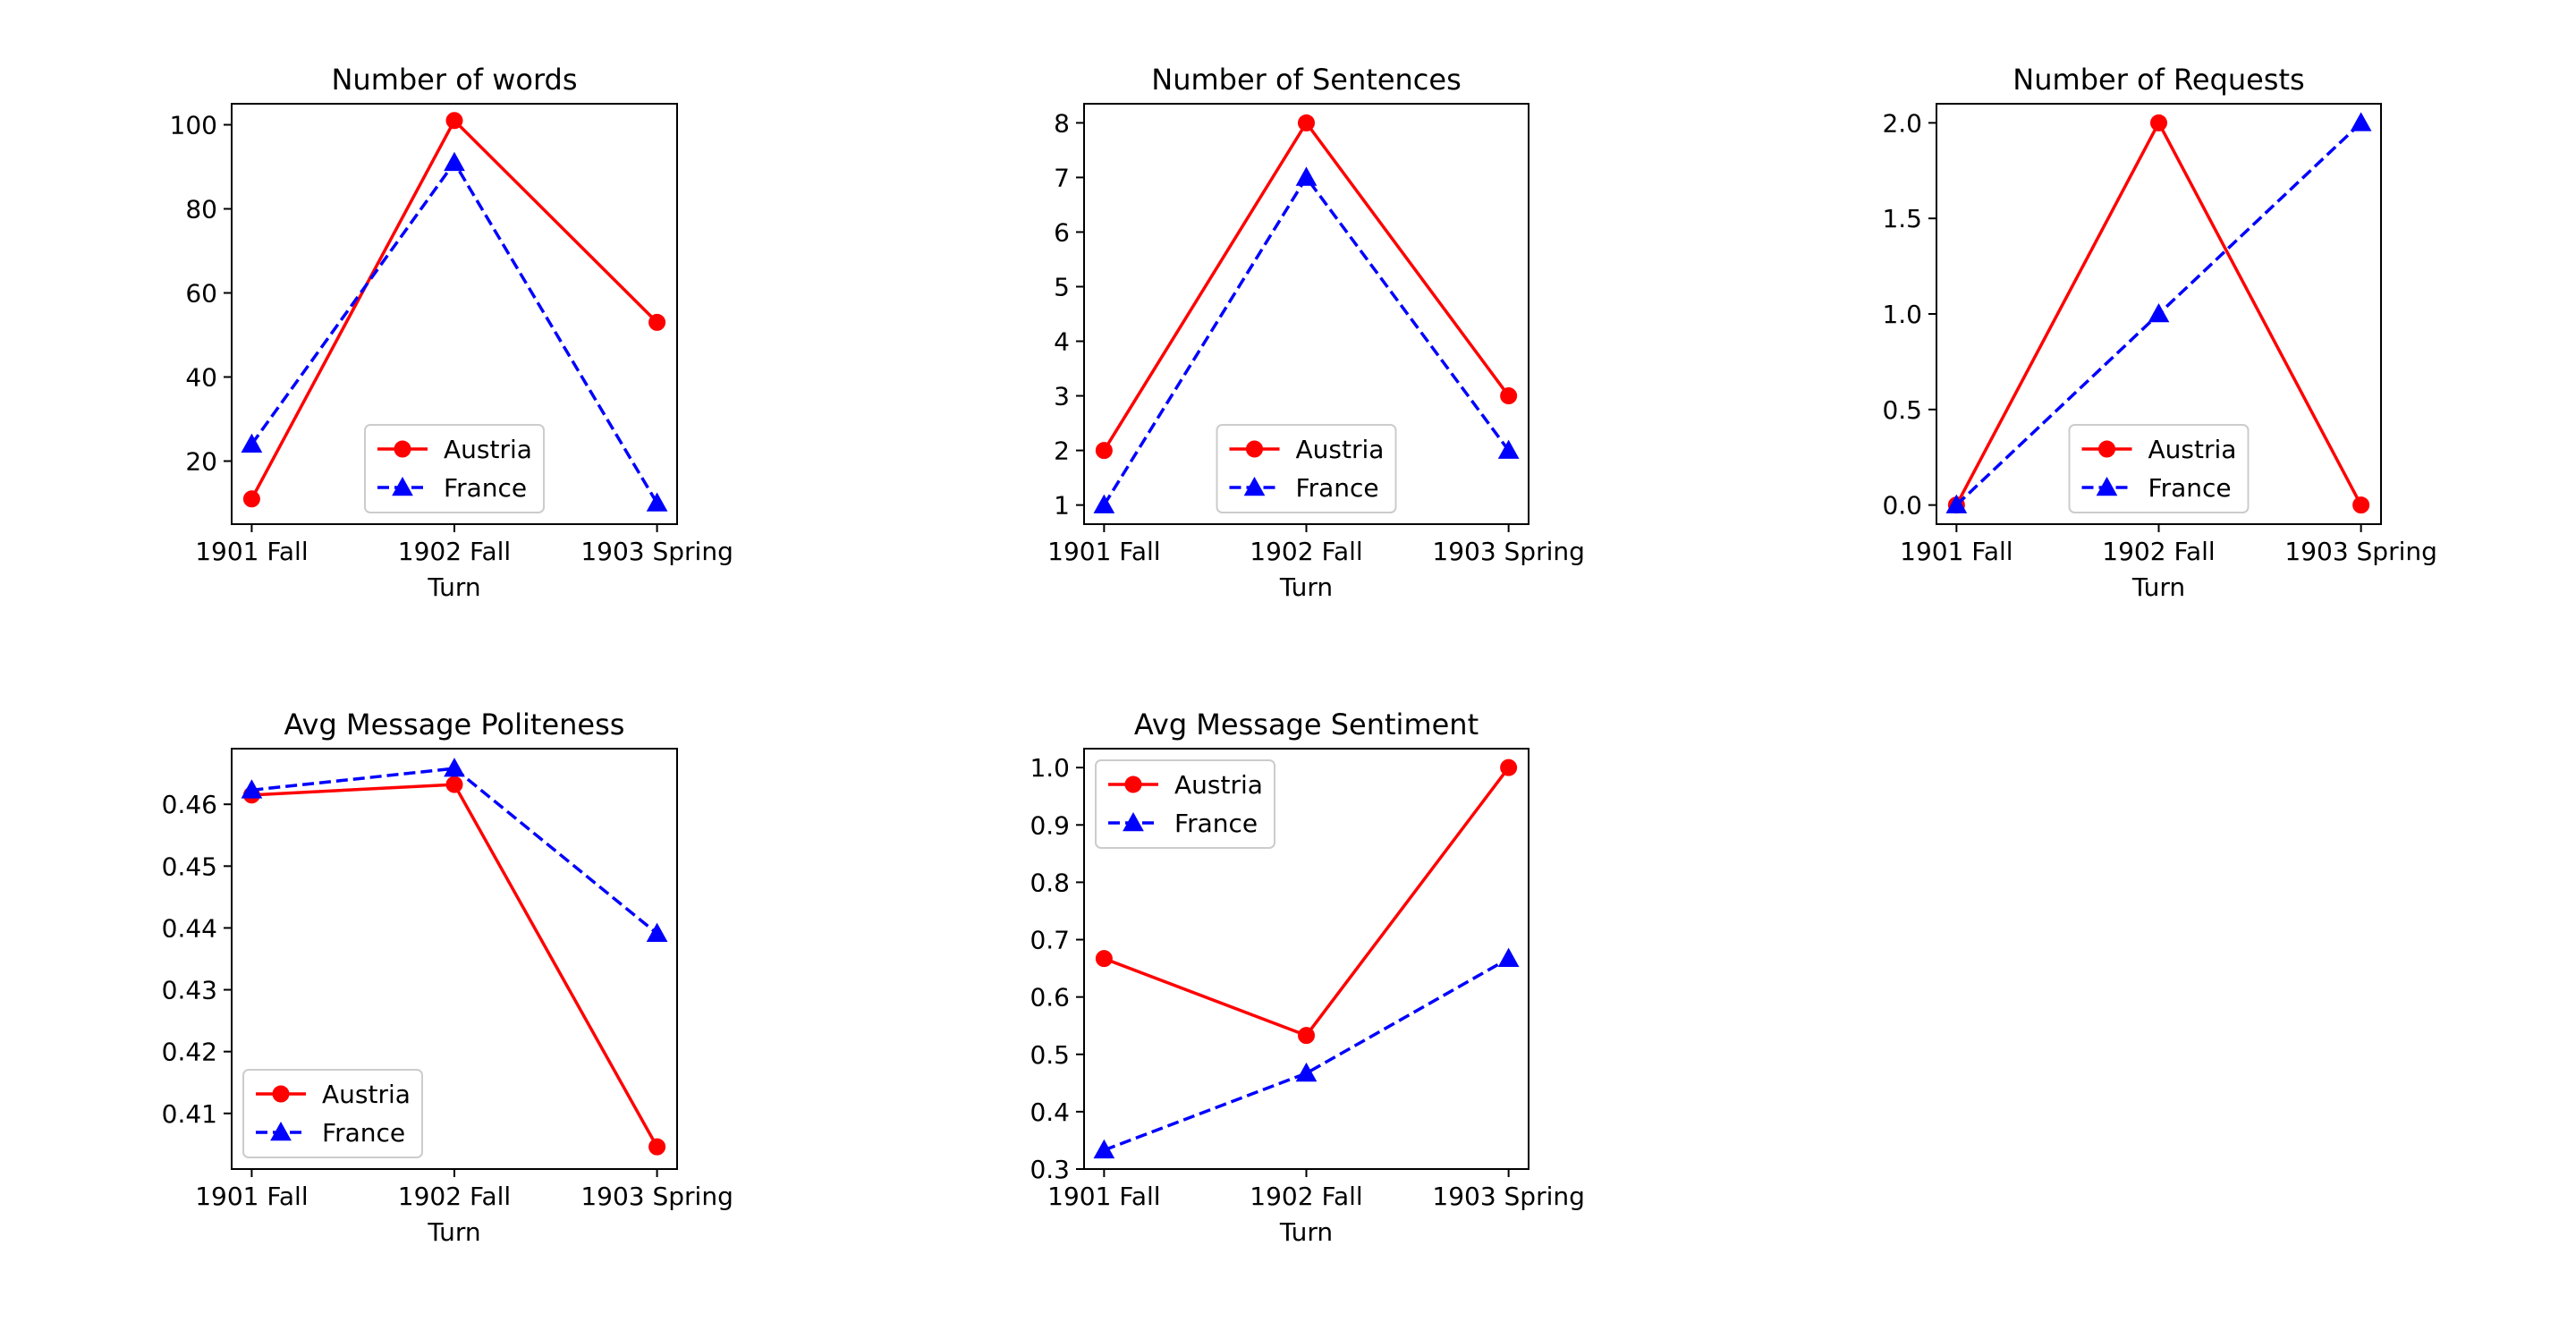  What do you see at coordinates (1050, 998) in the screenshot?
I see `y-tick-label: 0.6` at bounding box center [1050, 998].